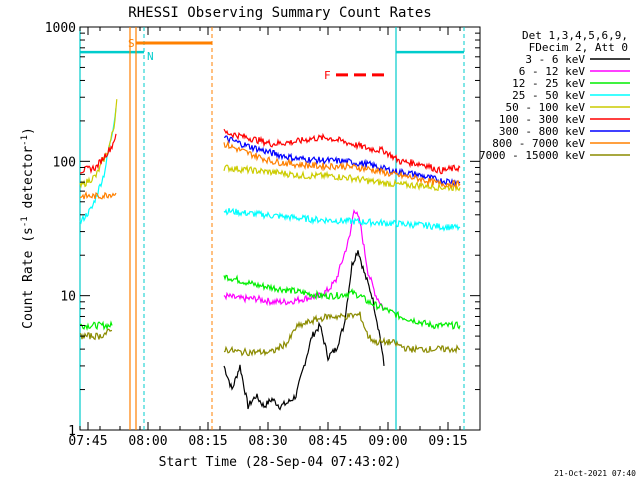  Describe the element at coordinates (532, 155) in the screenshot. I see `legend-item-label: 7000 - 15000 keV` at that location.